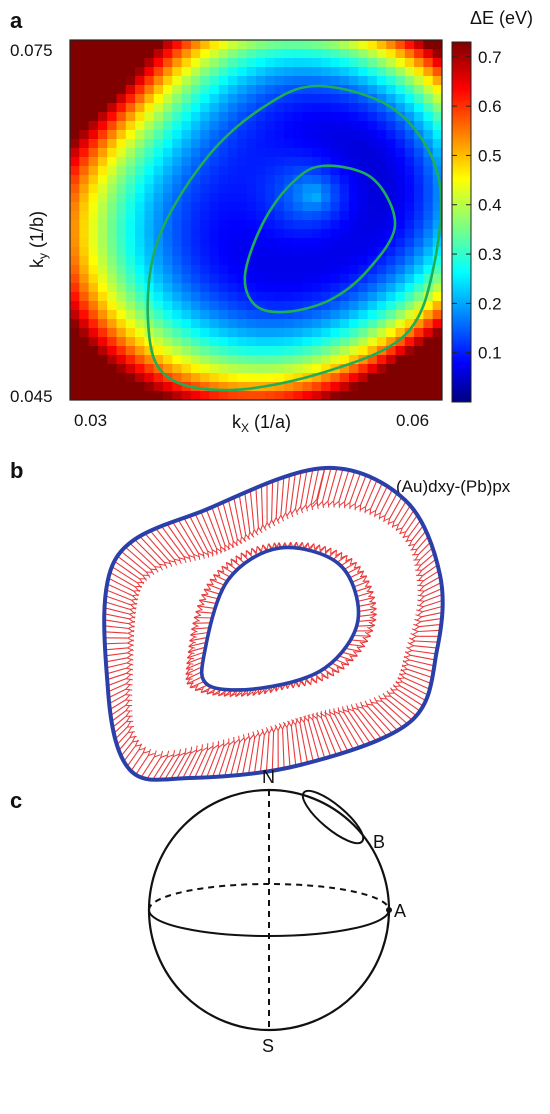  Describe the element at coordinates (31, 50) in the screenshot. I see `y-tick-0.075: 0.075` at that location.